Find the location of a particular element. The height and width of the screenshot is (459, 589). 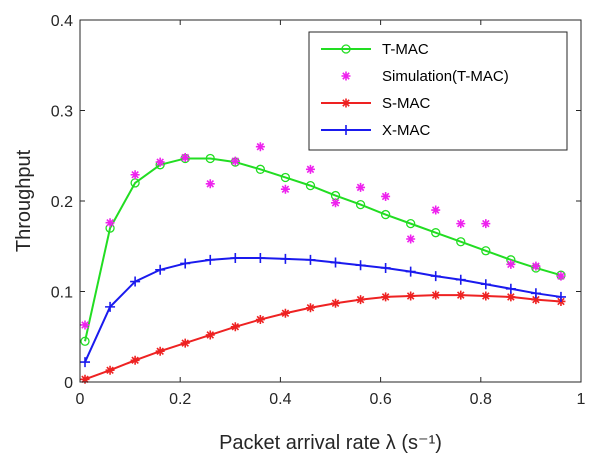

legend-label-t-mac: T-MAC is located at coordinates (405, 49).